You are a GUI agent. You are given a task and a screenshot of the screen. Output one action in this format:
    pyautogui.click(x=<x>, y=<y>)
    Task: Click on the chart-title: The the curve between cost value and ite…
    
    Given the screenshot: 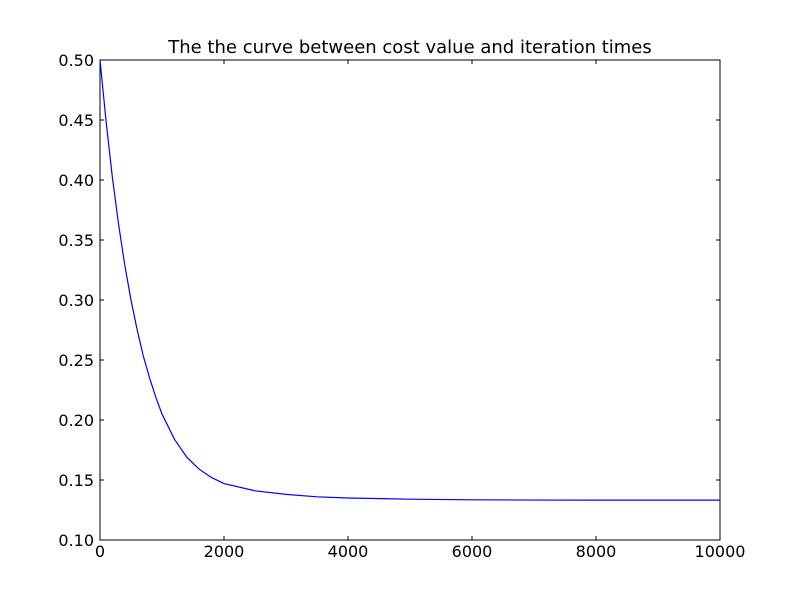 What is the action you would take?
    pyautogui.click(x=409, y=47)
    